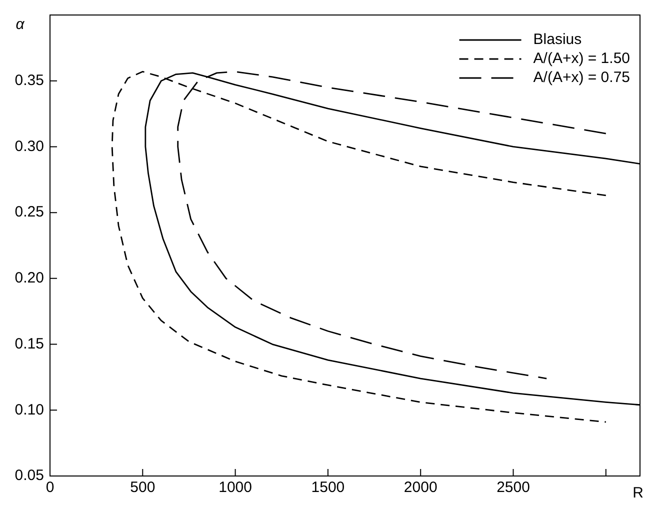 Image resolution: width=662 pixels, height=508 pixels. Describe the element at coordinates (20, 25) in the screenshot. I see `y-axis-title: α` at that location.